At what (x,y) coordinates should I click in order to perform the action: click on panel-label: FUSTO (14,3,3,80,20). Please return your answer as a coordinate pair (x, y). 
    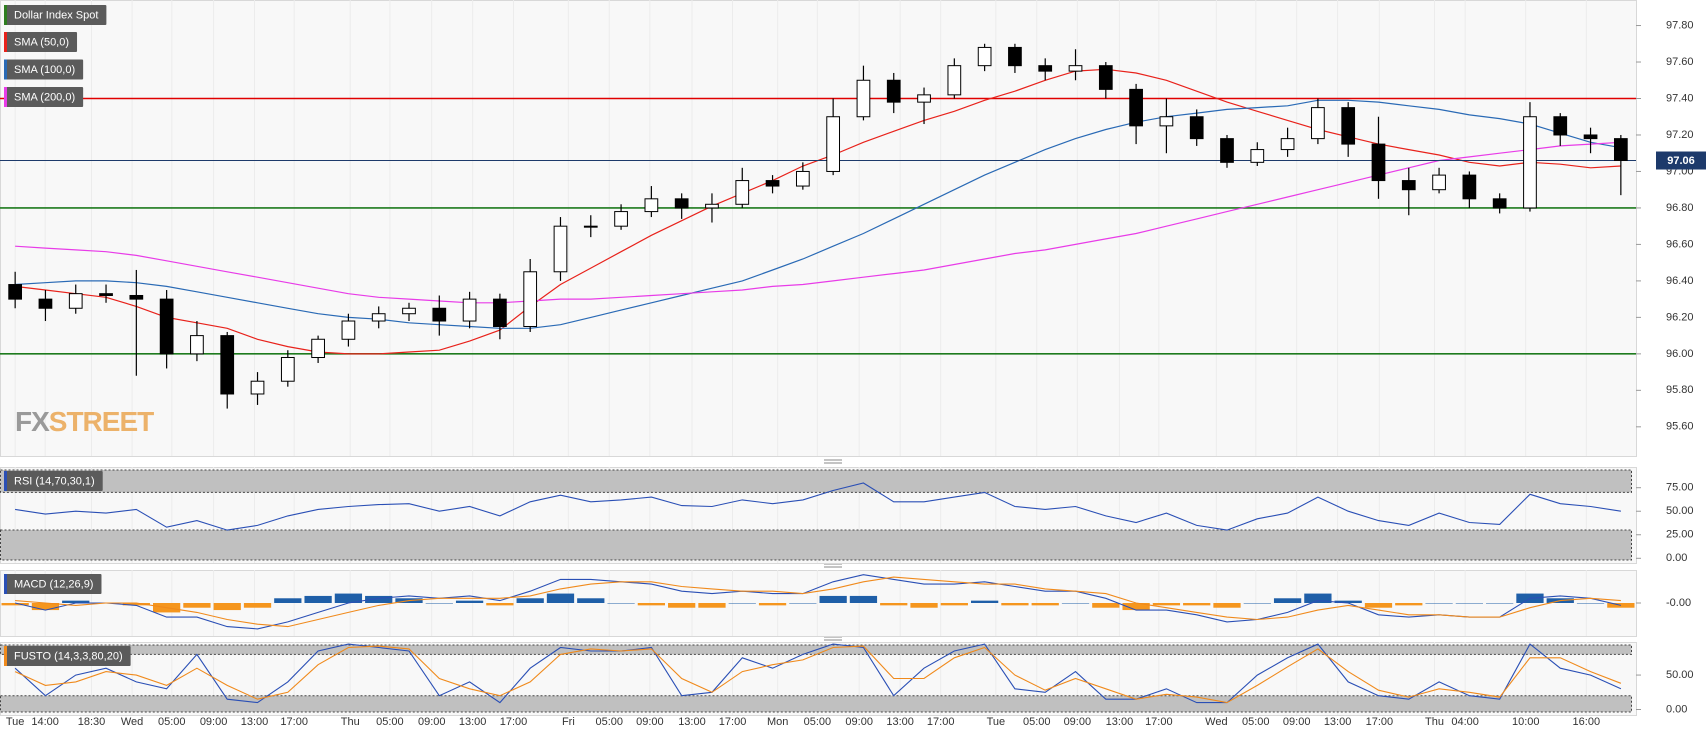
    Looking at the image, I should click on (67, 656).